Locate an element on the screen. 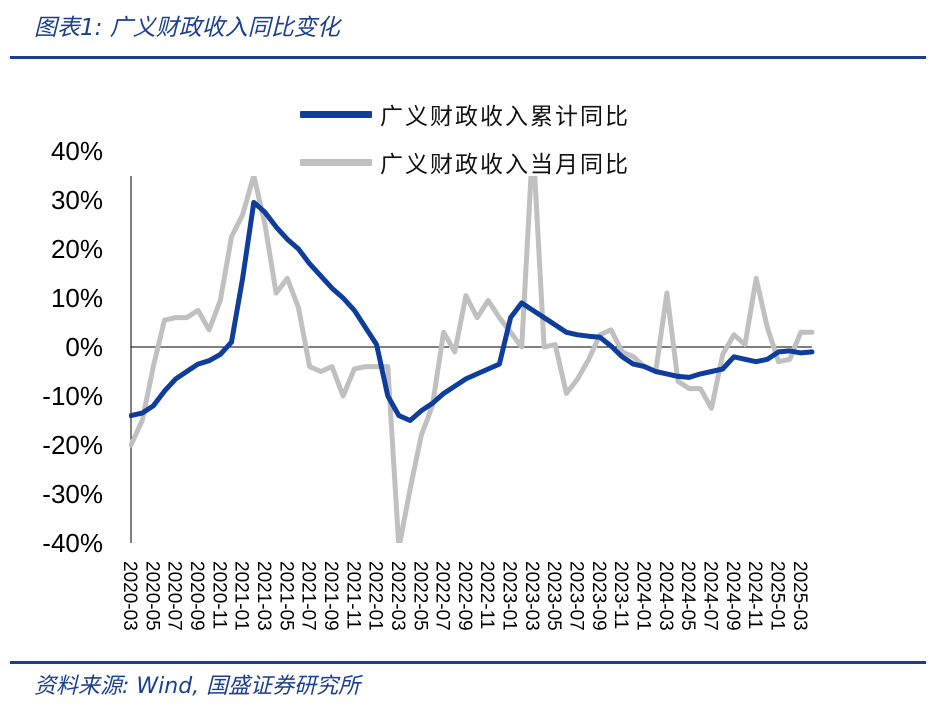 This screenshot has height=708, width=946. x-tick-label: 2022-11 is located at coordinates (486, 595).